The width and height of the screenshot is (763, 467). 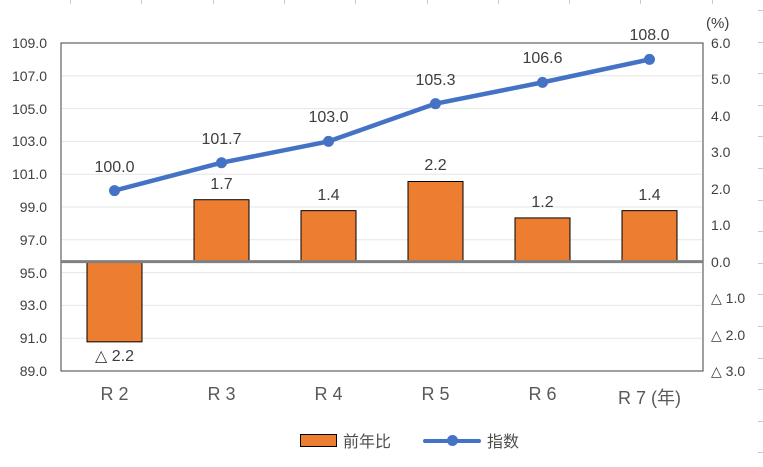 What do you see at coordinates (503, 442) in the screenshot?
I see `legend-label-line: 指数` at bounding box center [503, 442].